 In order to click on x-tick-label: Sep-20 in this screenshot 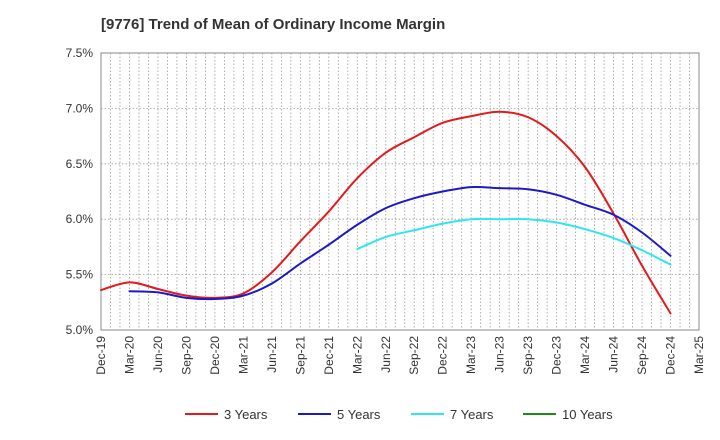, I will do `click(186, 355)`.